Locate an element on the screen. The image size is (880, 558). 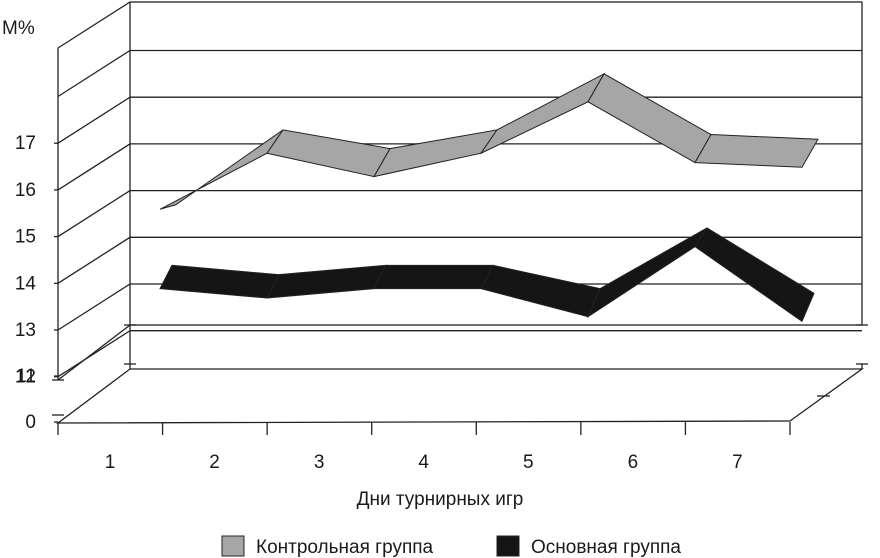
left-wall-top-edge is located at coordinates (94, 25).